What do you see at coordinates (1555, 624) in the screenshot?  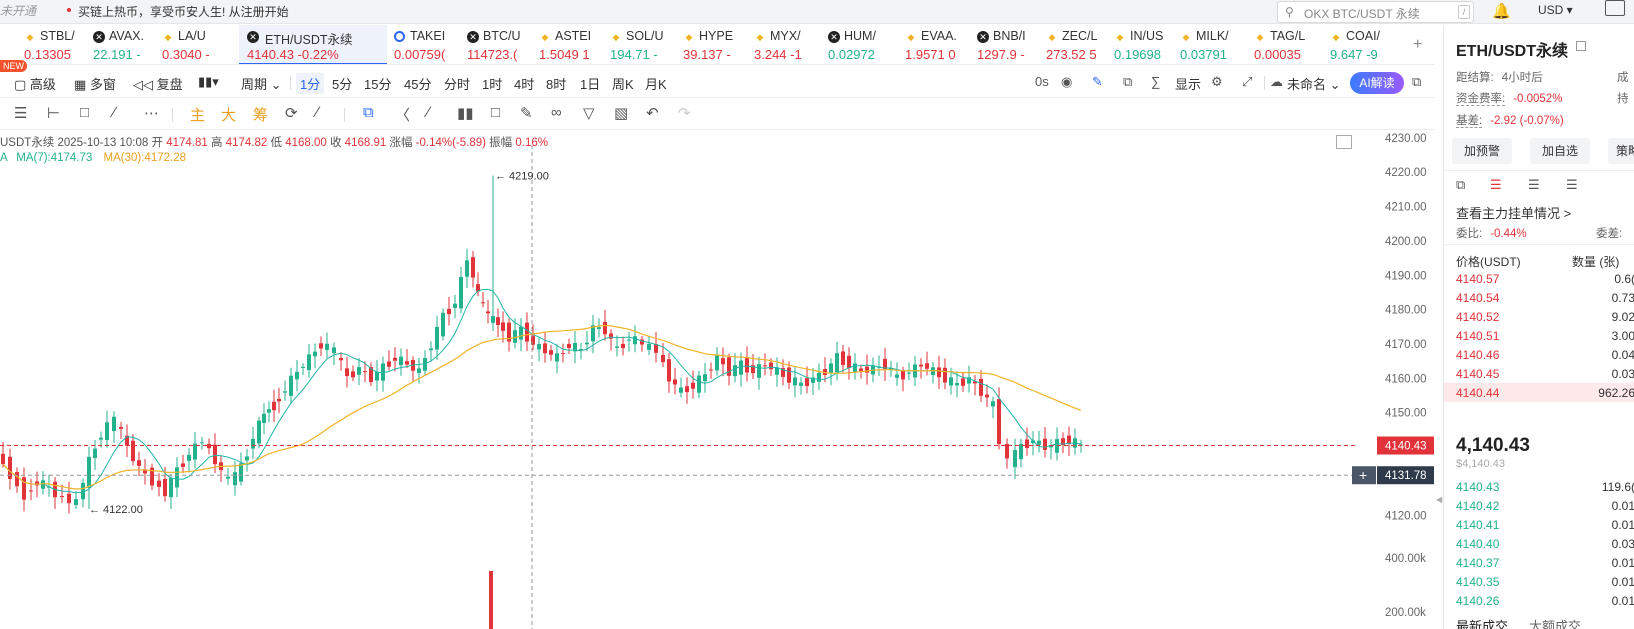 I see `tab-large-trades: 大额成交` at bounding box center [1555, 624].